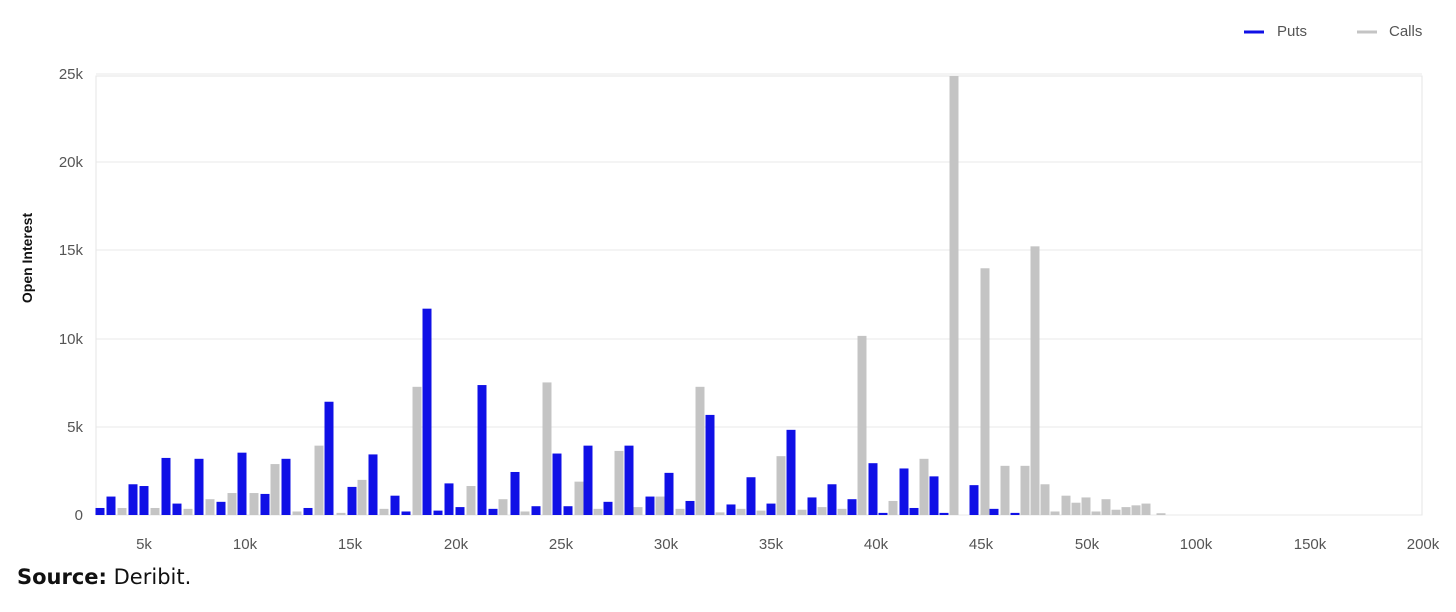 This screenshot has height=612, width=1456. Describe the element at coordinates (152, 577) in the screenshot. I see `source-text: Deribit.` at that location.